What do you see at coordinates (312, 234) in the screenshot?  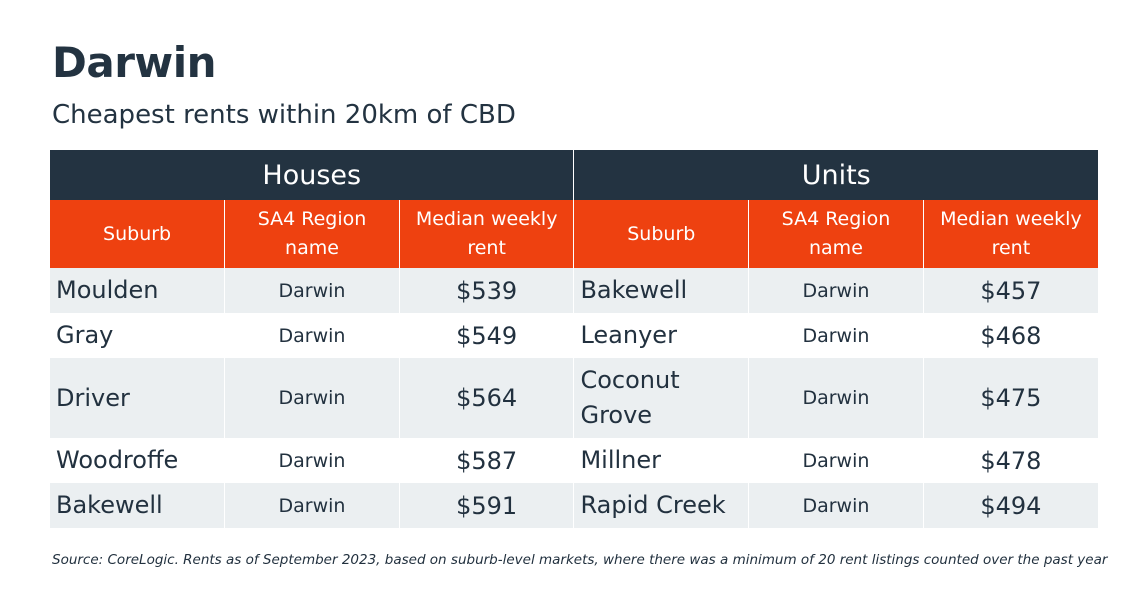 I see `house-region-header: SA4 Region name` at bounding box center [312, 234].